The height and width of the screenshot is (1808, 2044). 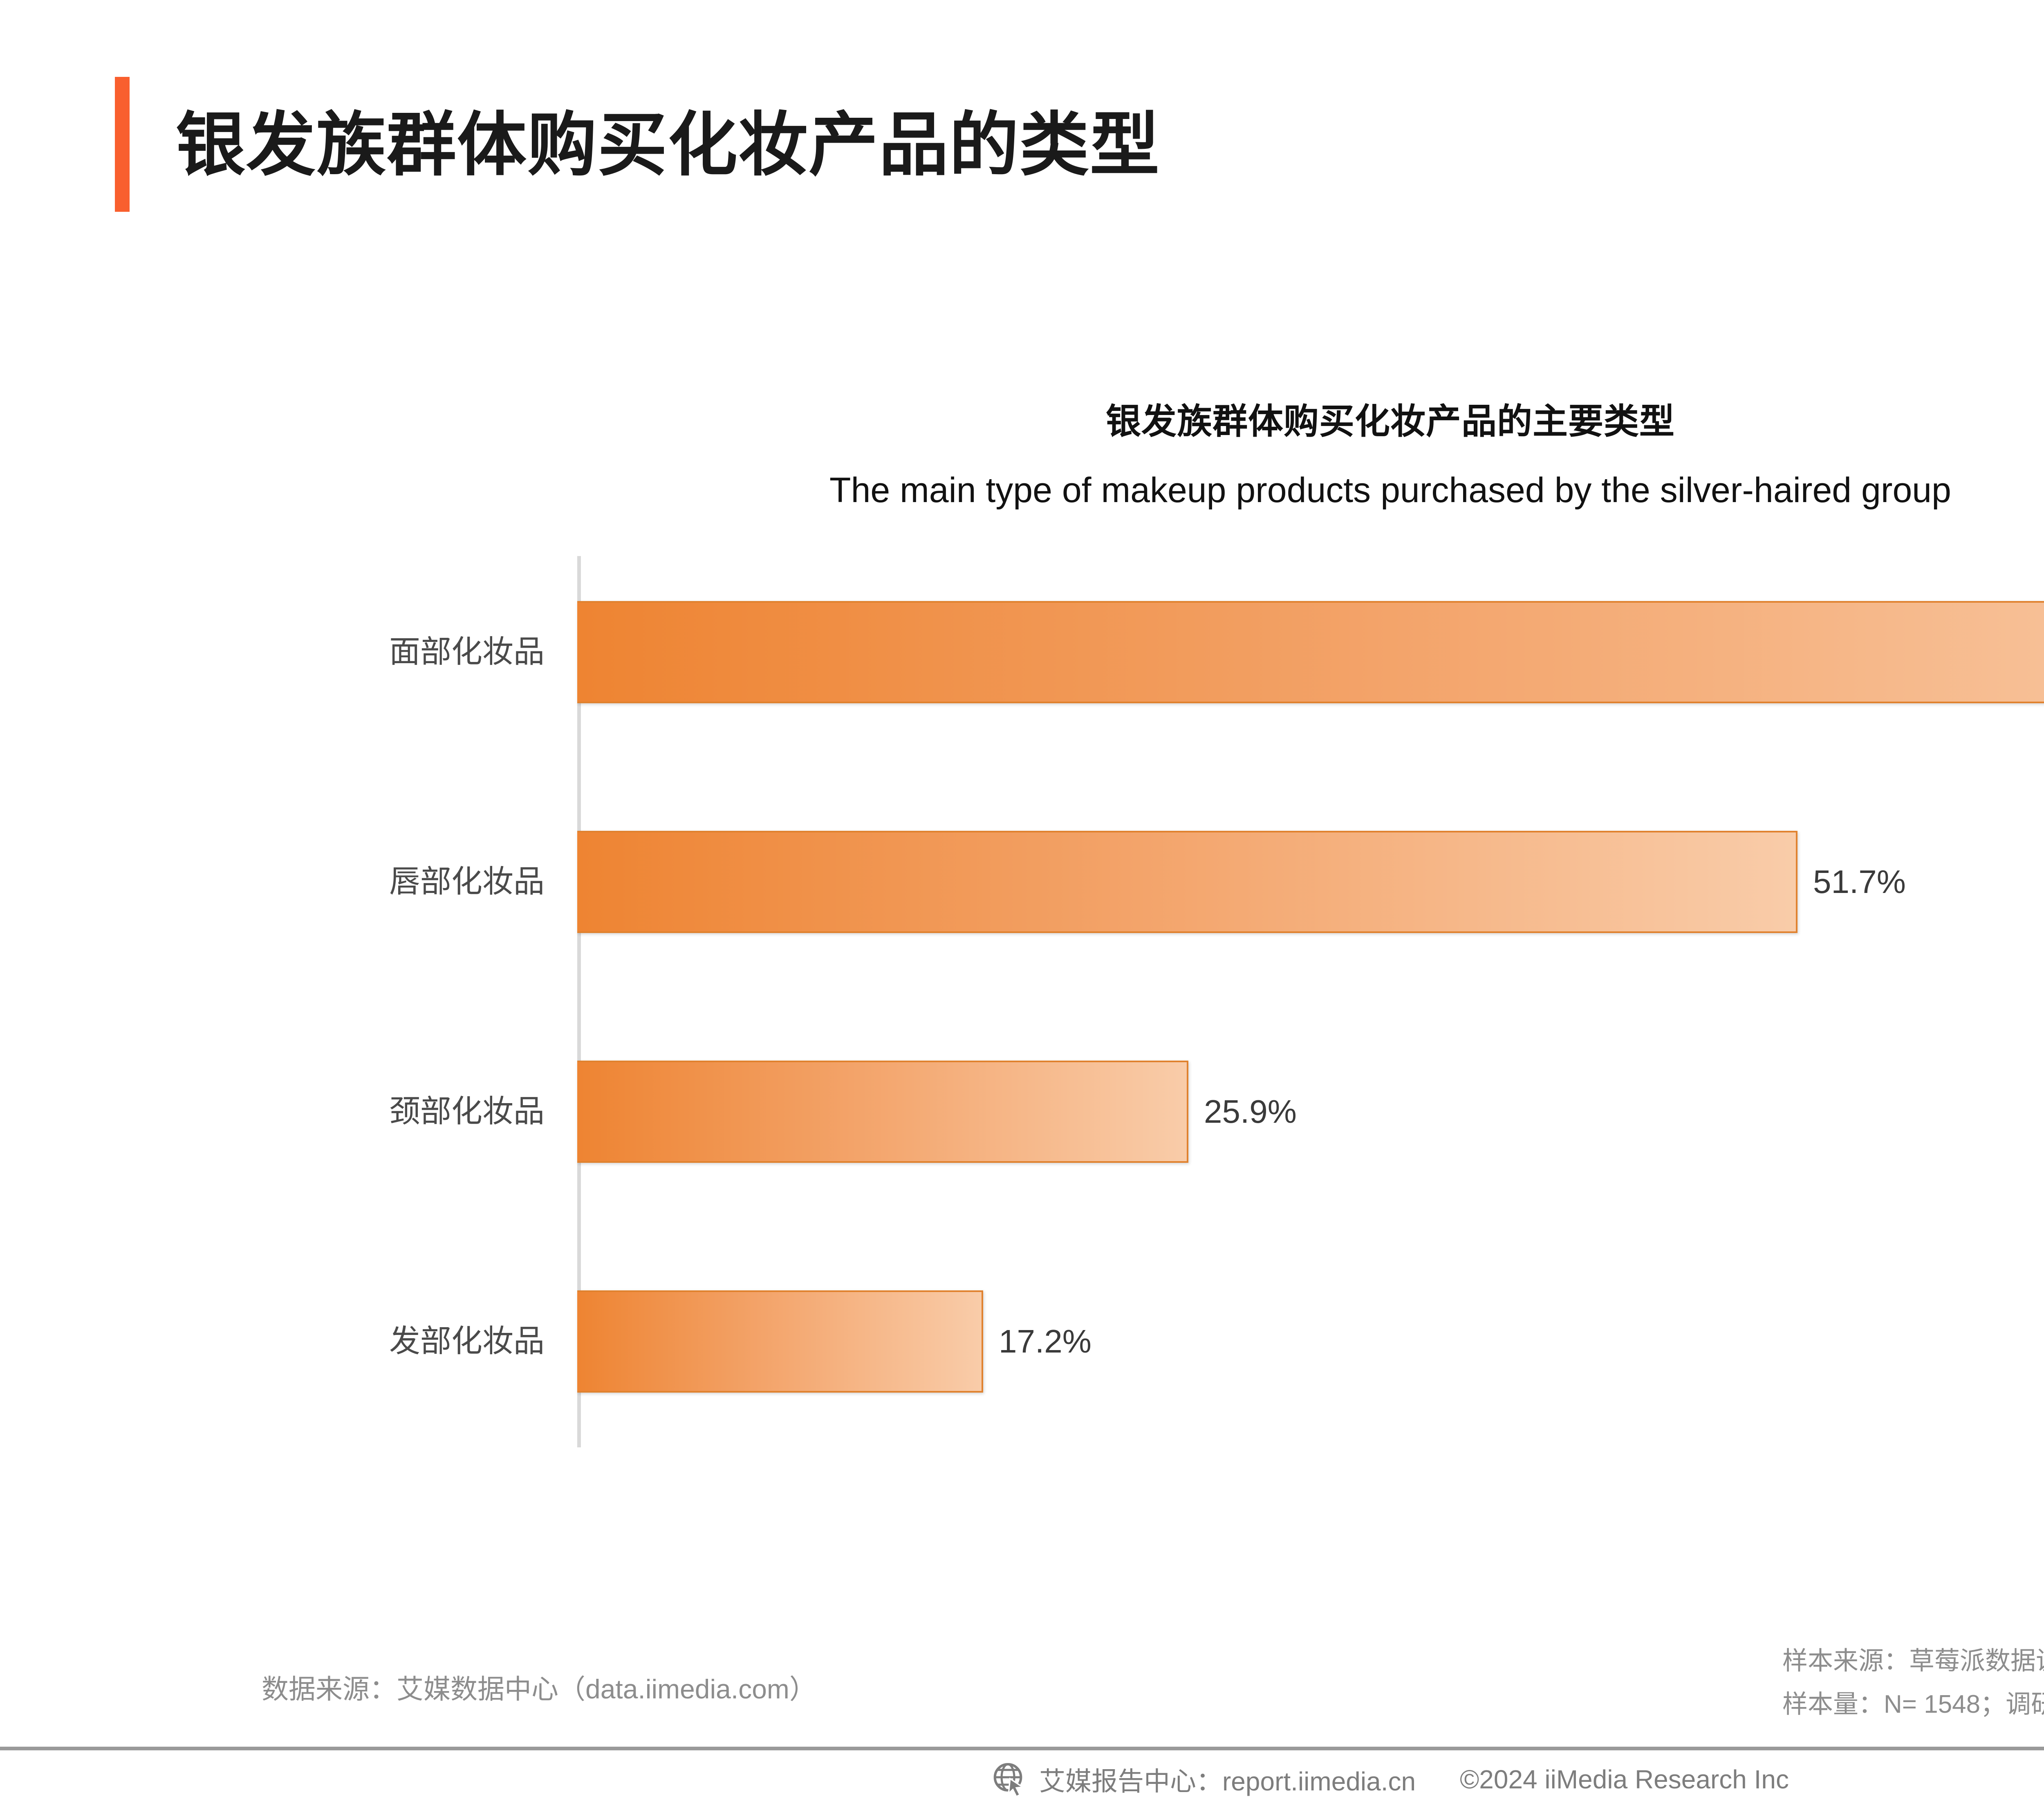 I want to click on y-axis-line, so click(x=579, y=1002).